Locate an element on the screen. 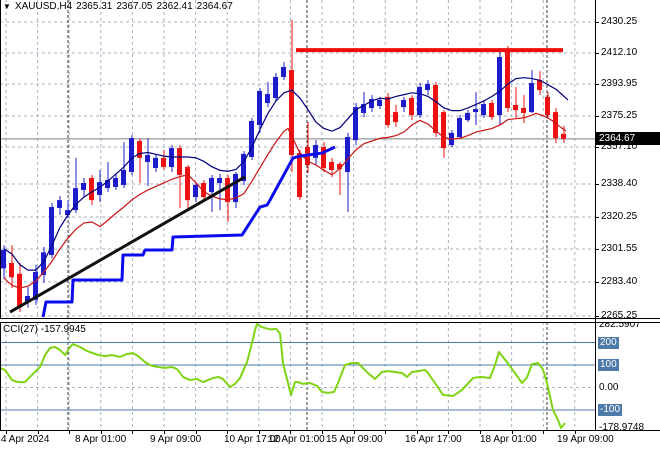 The width and height of the screenshot is (660, 450). time-axis-label: 18 Apr 01:00 is located at coordinates (508, 439).